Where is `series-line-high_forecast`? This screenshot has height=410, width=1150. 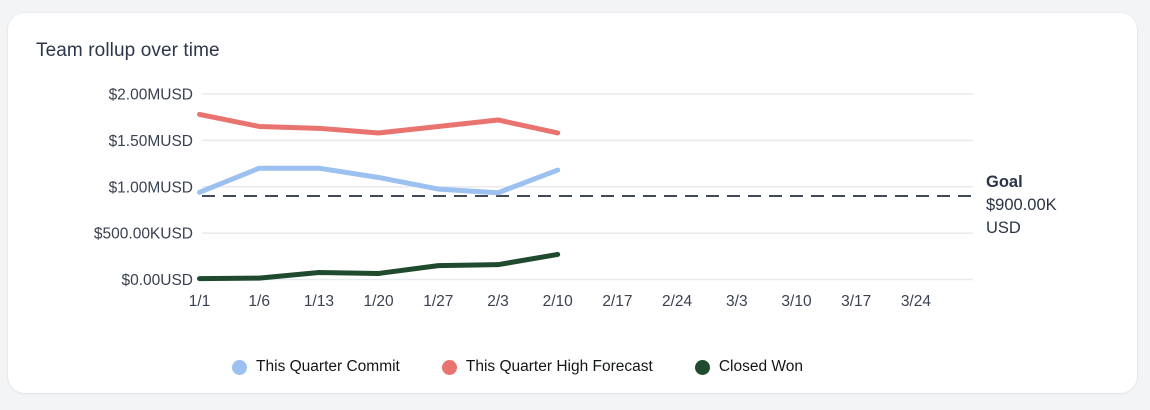
series-line-high_forecast is located at coordinates (379, 123).